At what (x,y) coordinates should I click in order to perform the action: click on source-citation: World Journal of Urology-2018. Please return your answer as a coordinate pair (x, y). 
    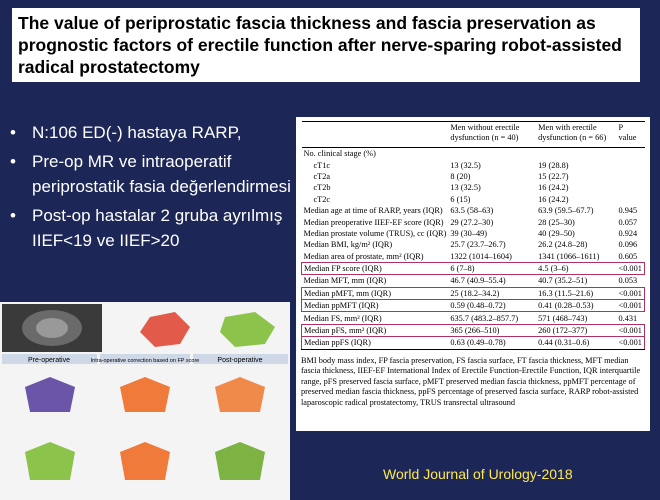
    Looking at the image, I should click on (478, 474).